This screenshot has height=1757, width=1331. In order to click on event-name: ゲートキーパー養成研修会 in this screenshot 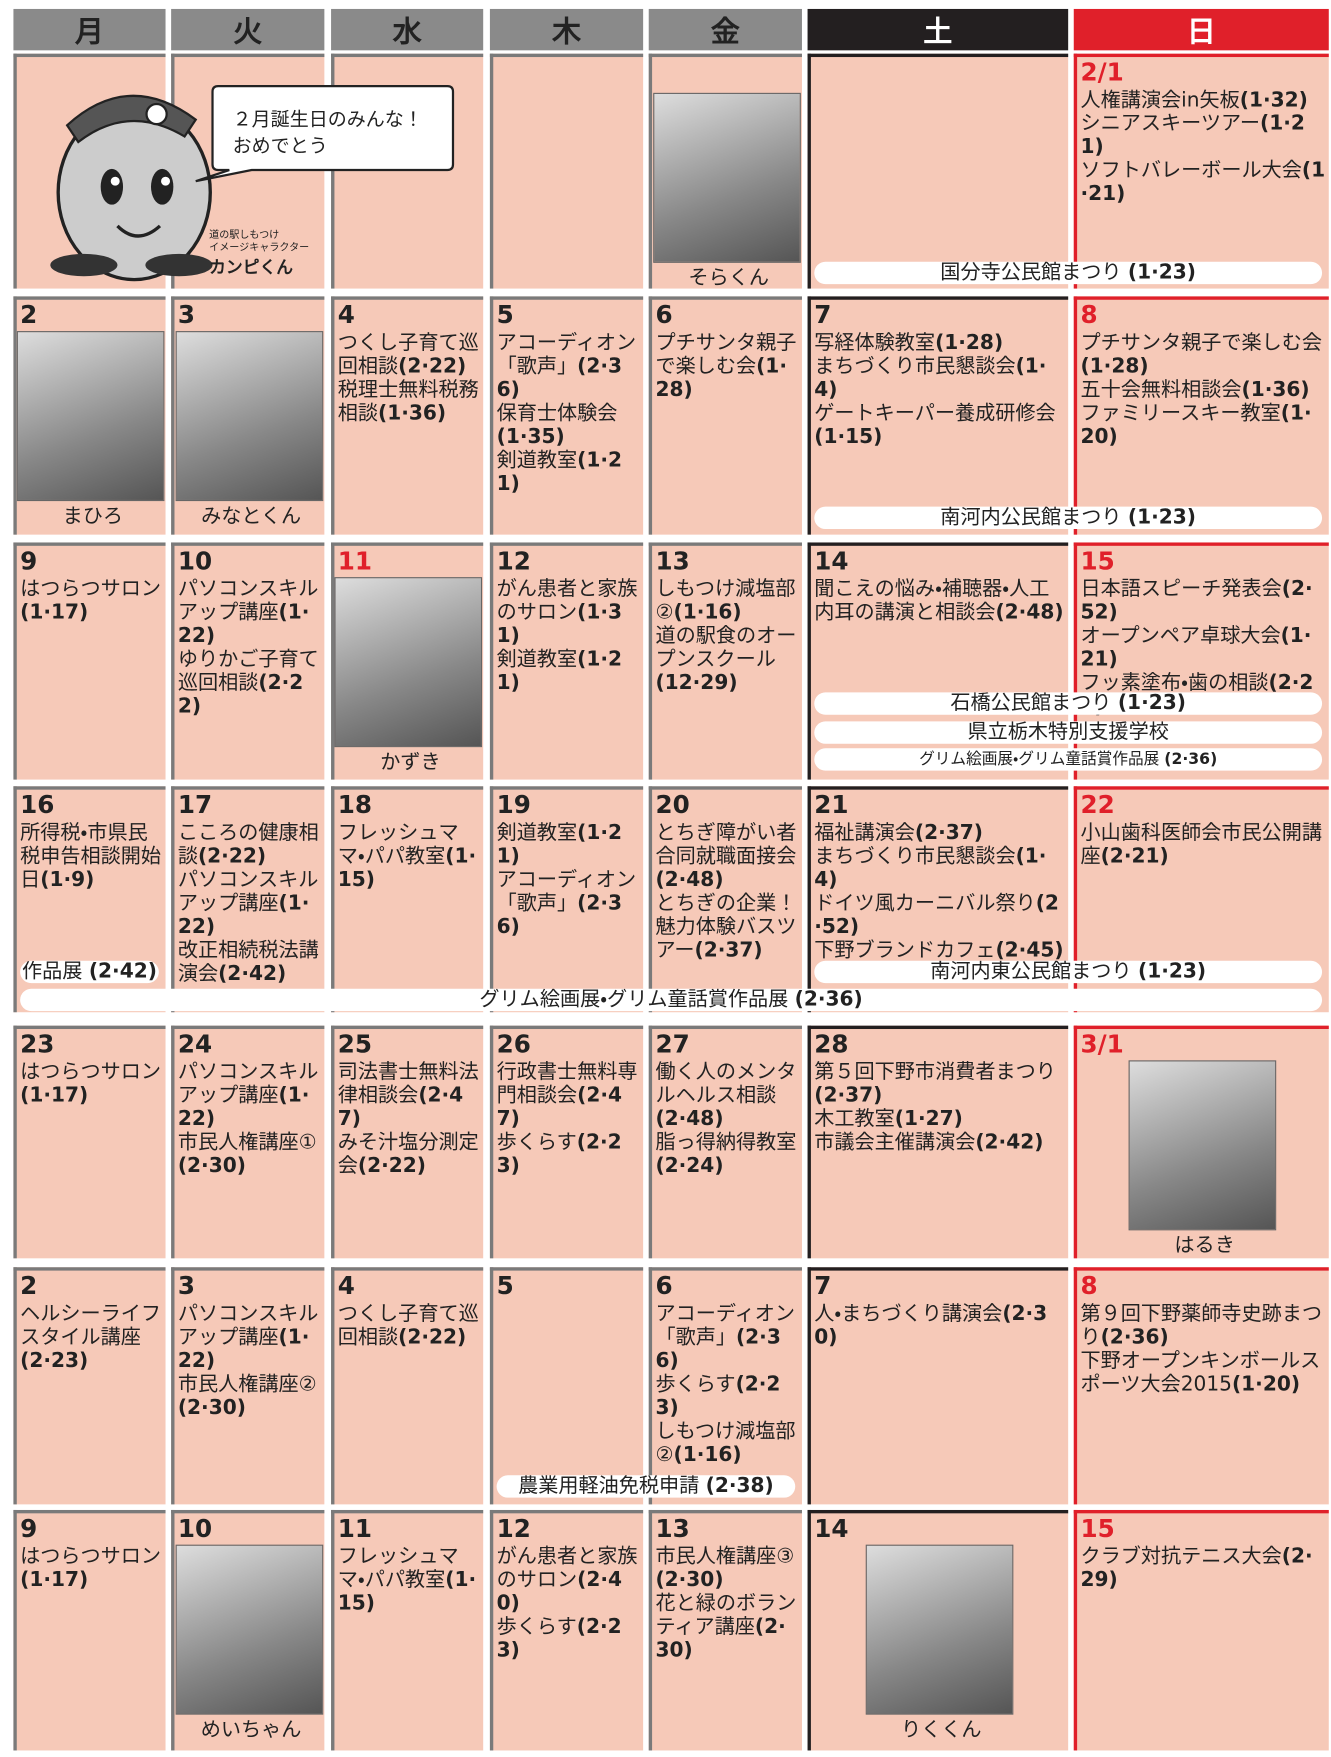, I will do `click(935, 413)`.